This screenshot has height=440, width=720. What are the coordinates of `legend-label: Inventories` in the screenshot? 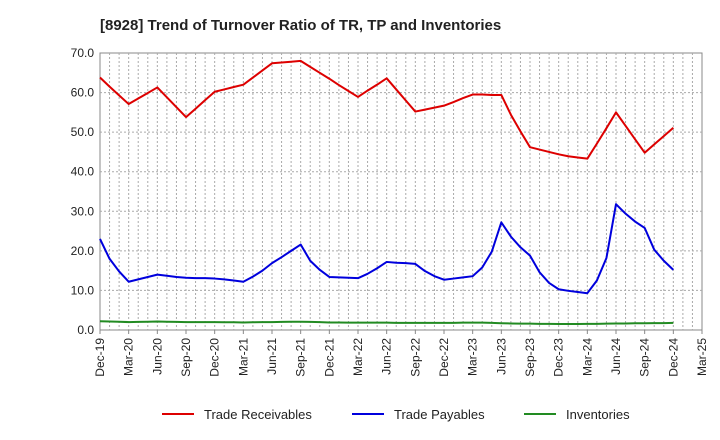 It's located at (598, 414).